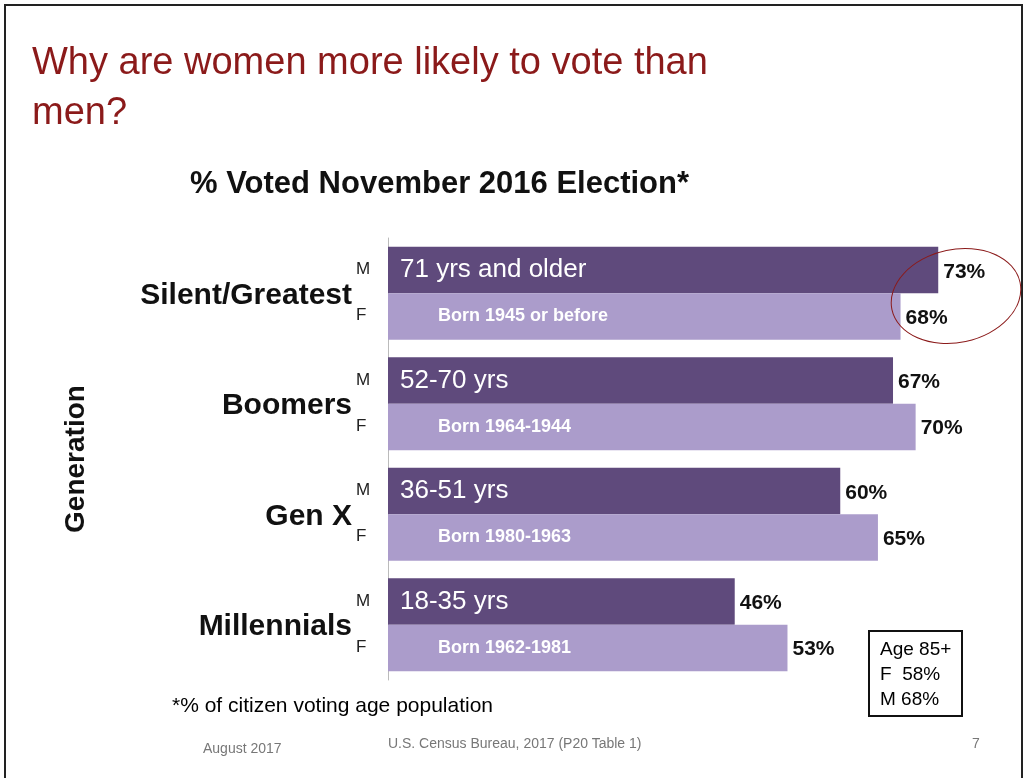 The height and width of the screenshot is (778, 1031). What do you see at coordinates (964, 270) in the screenshot?
I see `data-label: 73%` at bounding box center [964, 270].